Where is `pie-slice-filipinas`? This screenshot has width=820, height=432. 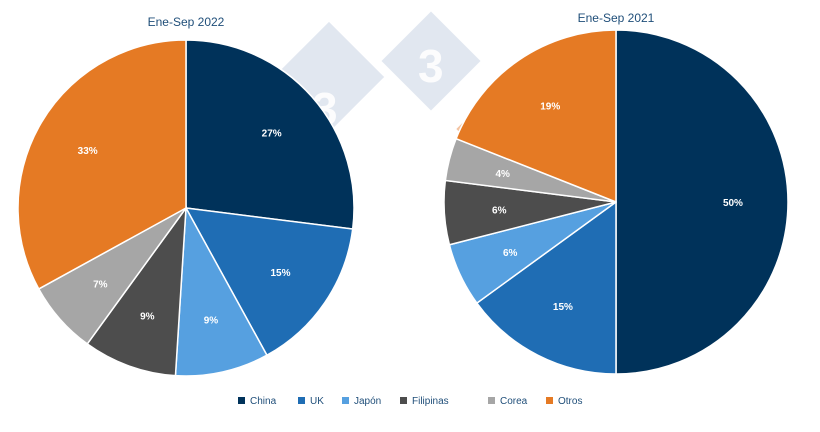 pie-slice-filipinas is located at coordinates (136, 291).